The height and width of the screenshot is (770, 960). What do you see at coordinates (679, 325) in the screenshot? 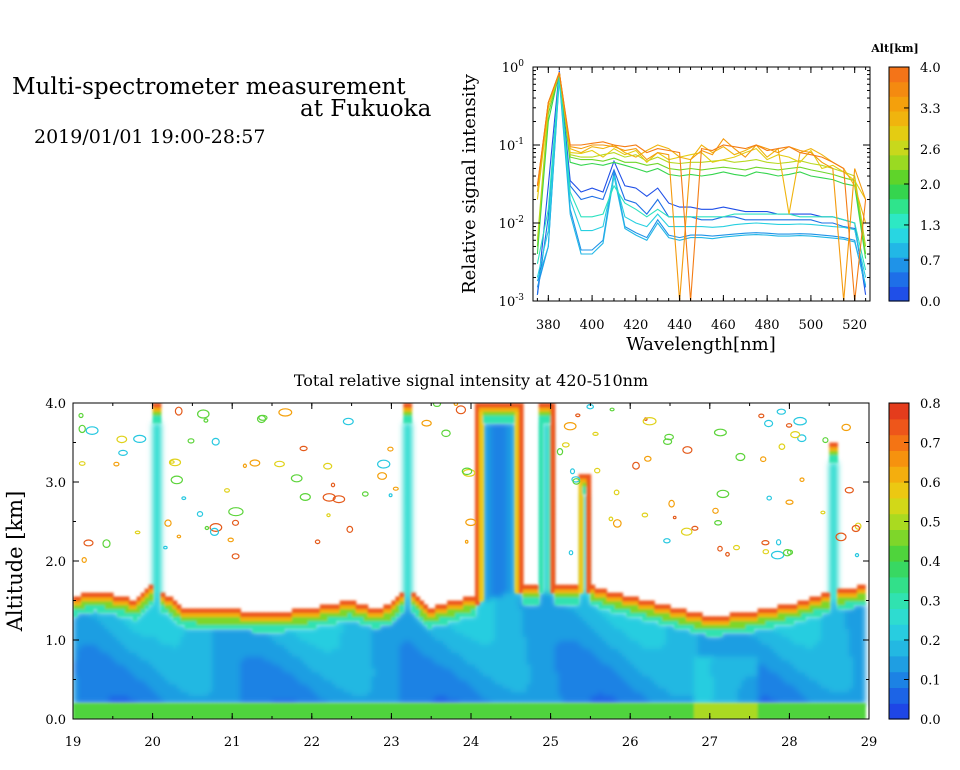
I see `spectrum-x-tick-label: 440` at bounding box center [679, 325].